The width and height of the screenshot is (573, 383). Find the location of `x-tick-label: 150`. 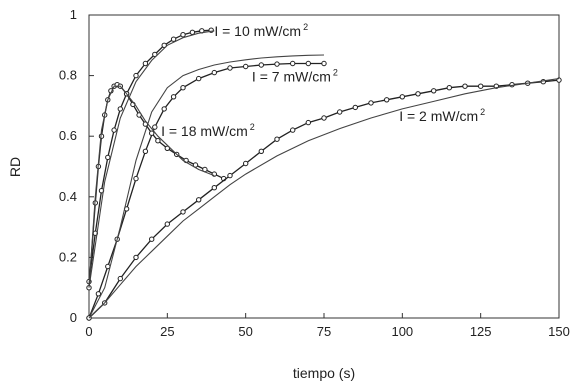

x-tick-label: 150 is located at coordinates (559, 331).